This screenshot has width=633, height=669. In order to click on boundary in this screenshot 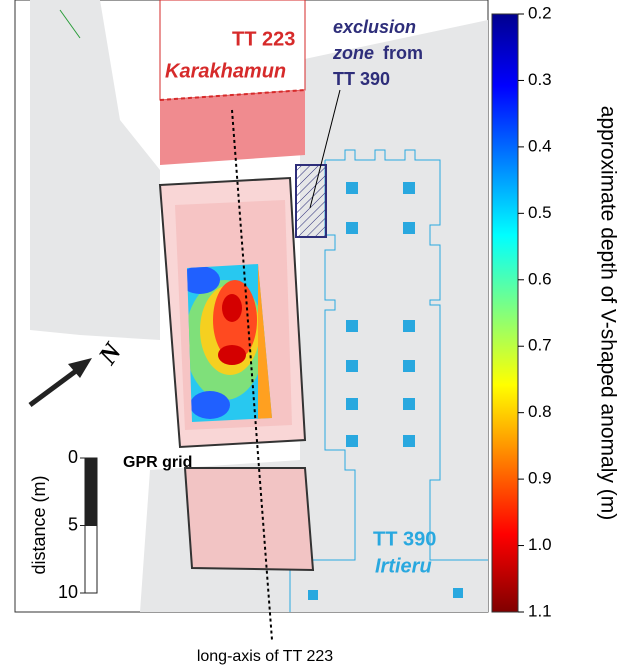, I will do `click(232, 95)`.